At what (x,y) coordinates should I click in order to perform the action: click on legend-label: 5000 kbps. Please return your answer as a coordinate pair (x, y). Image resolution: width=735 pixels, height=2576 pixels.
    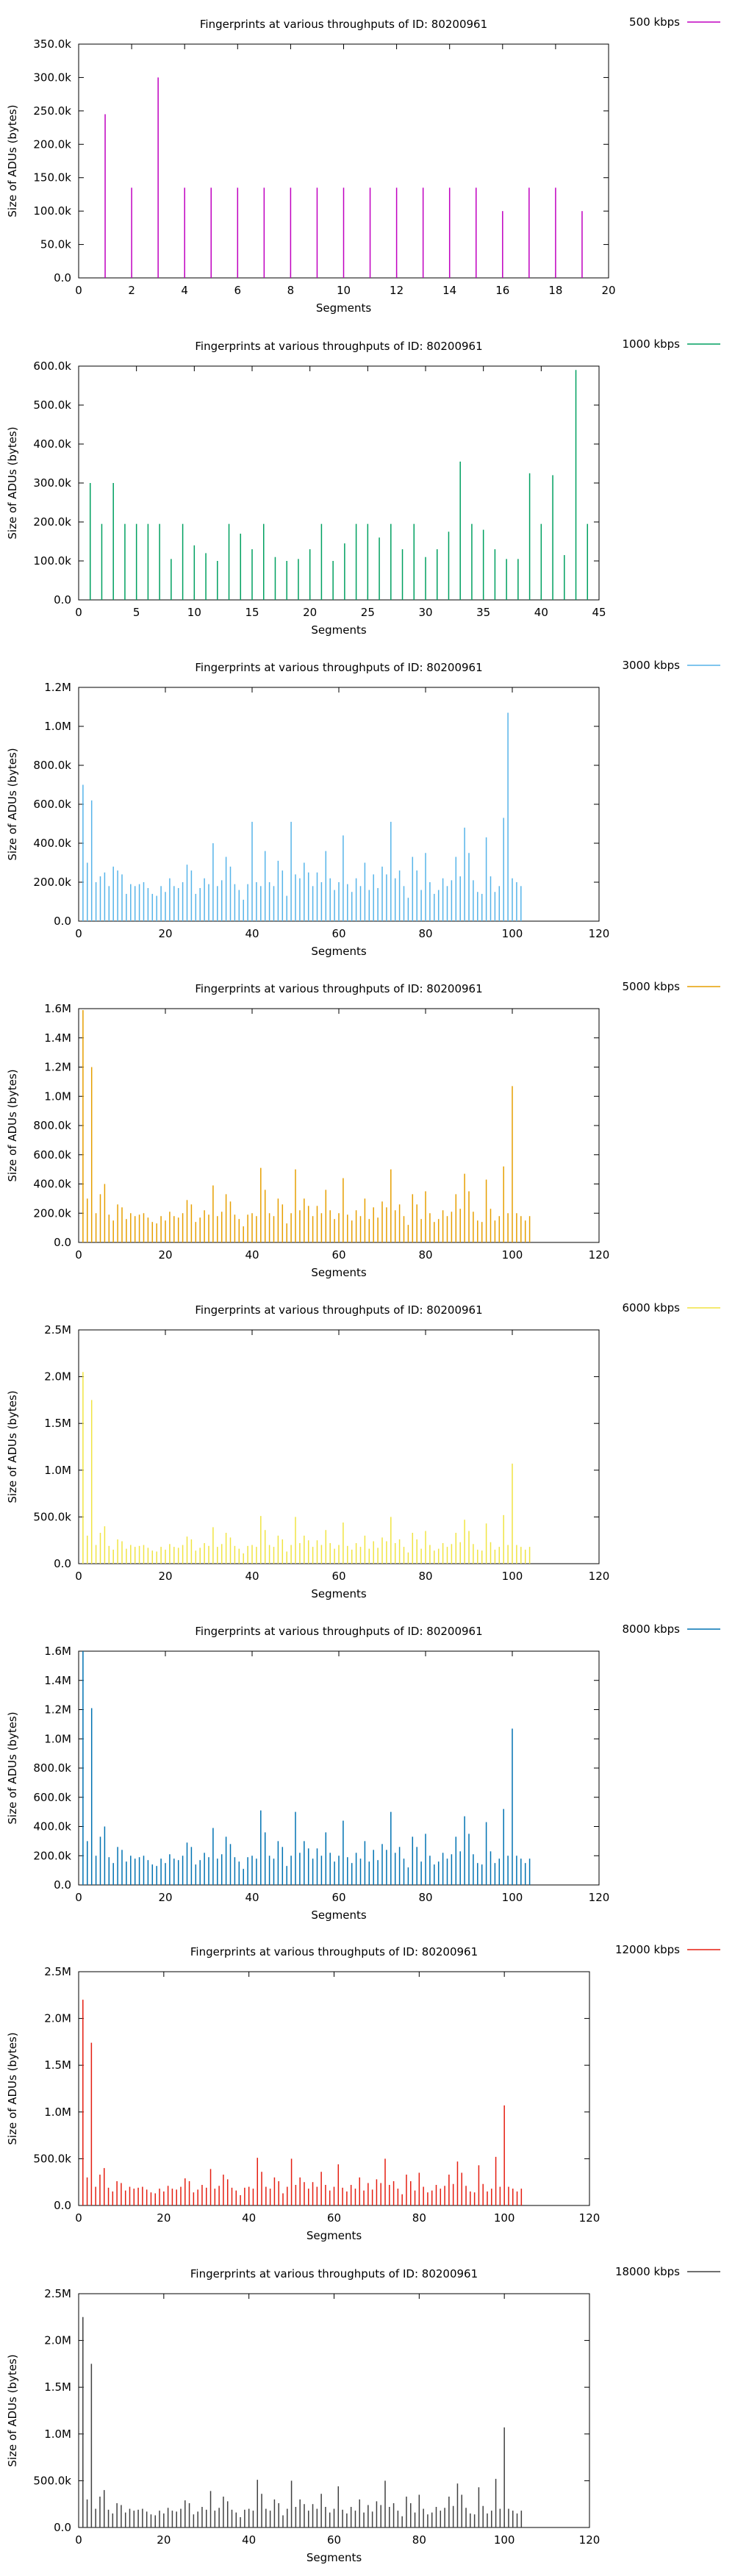
    Looking at the image, I should click on (652, 986).